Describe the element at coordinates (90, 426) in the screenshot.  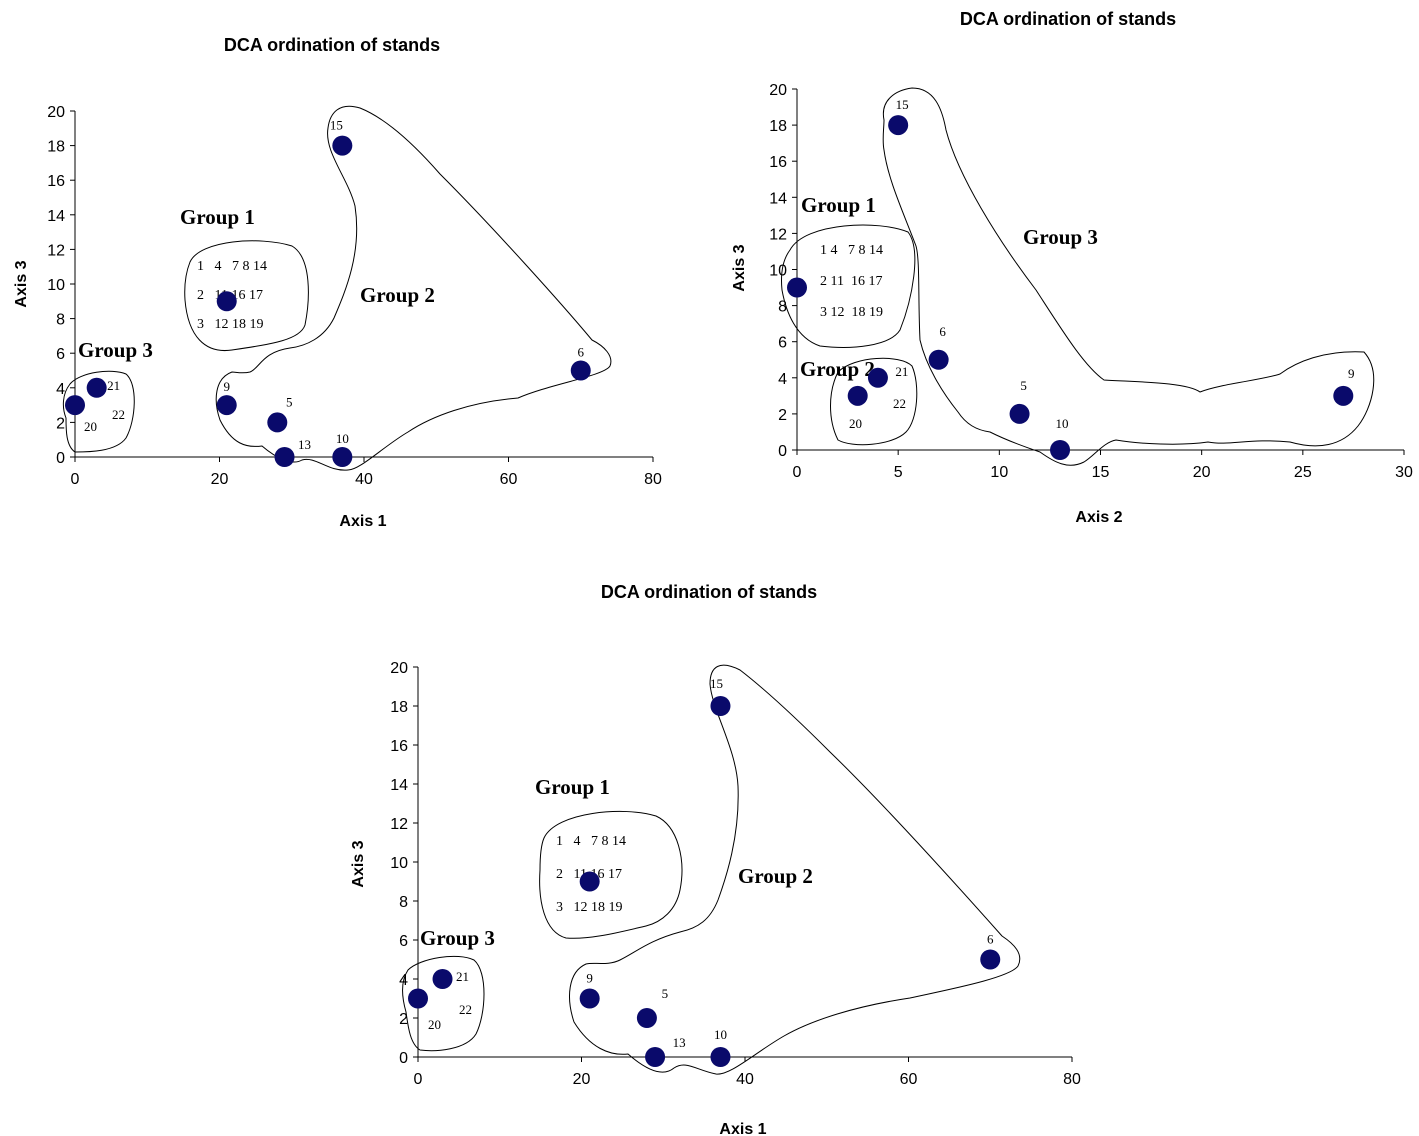
I see `stand-annotation: 20` at that location.